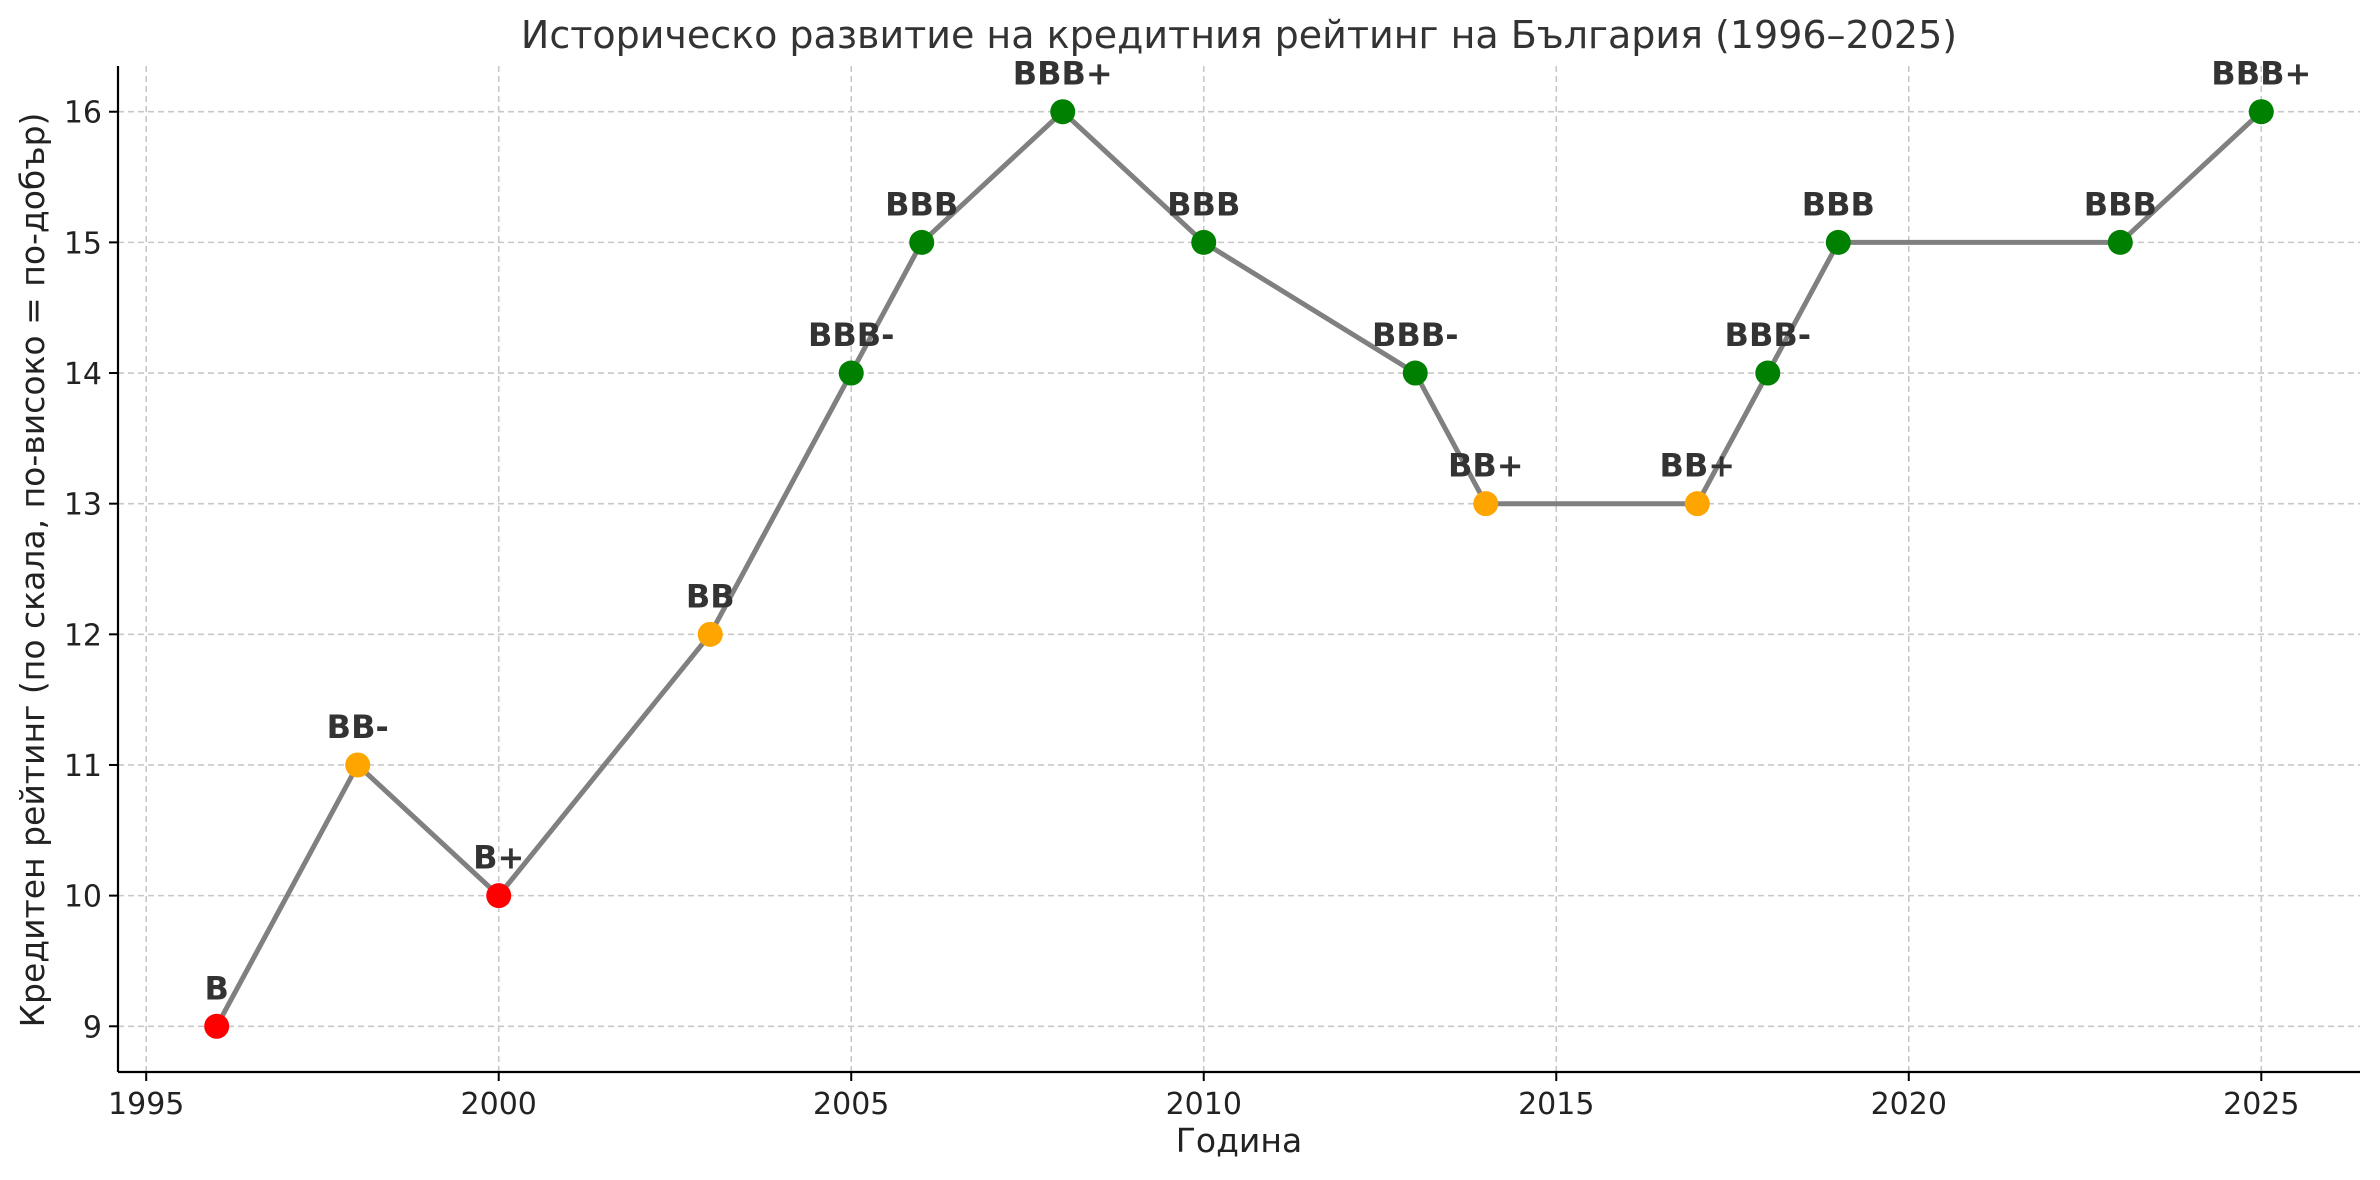 Image resolution: width=2380 pixels, height=1180 pixels. Describe the element at coordinates (1697, 504) in the screenshot. I see `data-point-2017` at that location.